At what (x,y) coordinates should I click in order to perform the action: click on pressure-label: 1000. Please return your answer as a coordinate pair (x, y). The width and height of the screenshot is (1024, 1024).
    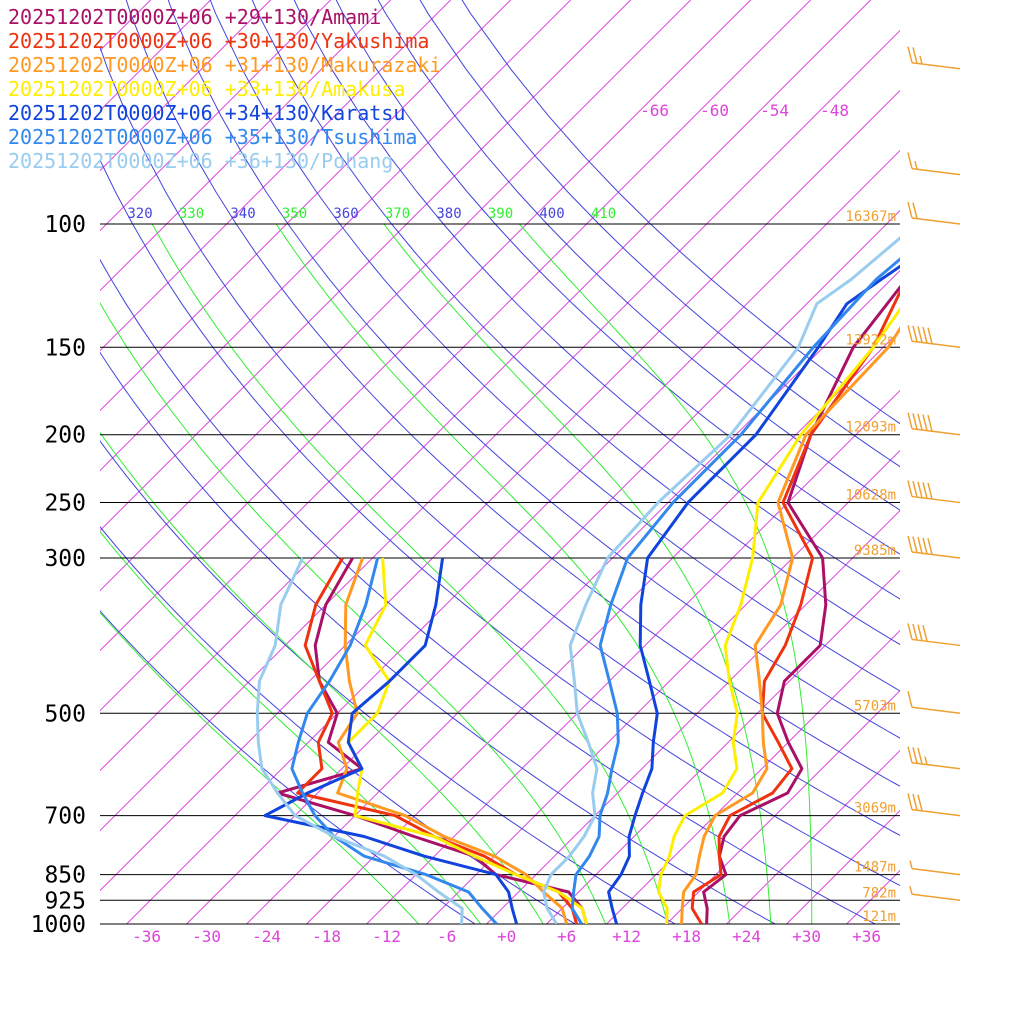
    Looking at the image, I should click on (58, 925).